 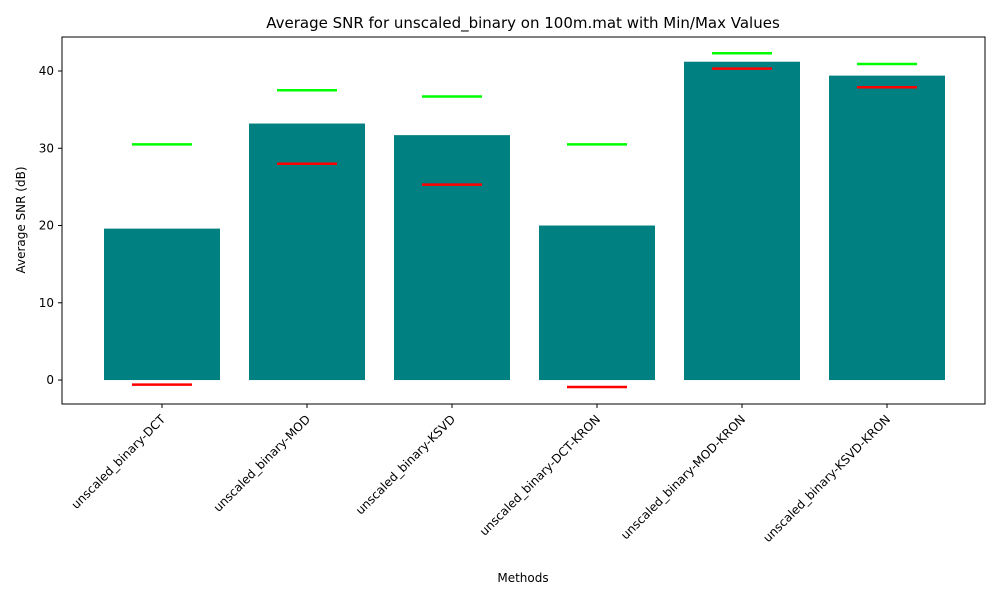 What do you see at coordinates (262, 463) in the screenshot?
I see `x-tick-label: unscaled_binary-MOD` at bounding box center [262, 463].